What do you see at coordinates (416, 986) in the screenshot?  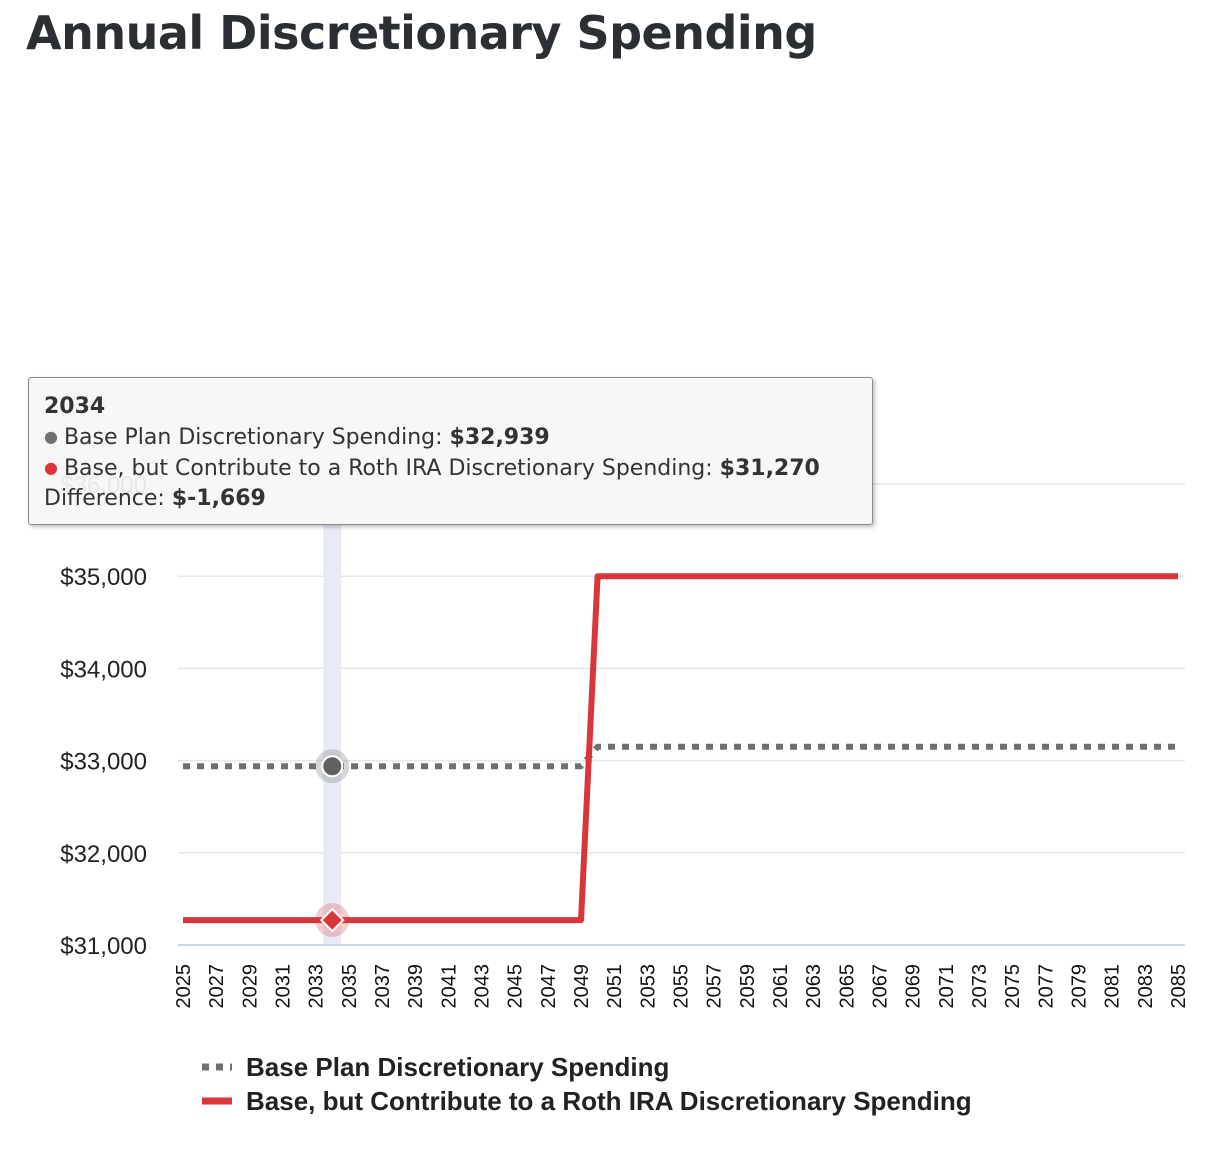 I see `x-tick-label: 2039` at bounding box center [416, 986].